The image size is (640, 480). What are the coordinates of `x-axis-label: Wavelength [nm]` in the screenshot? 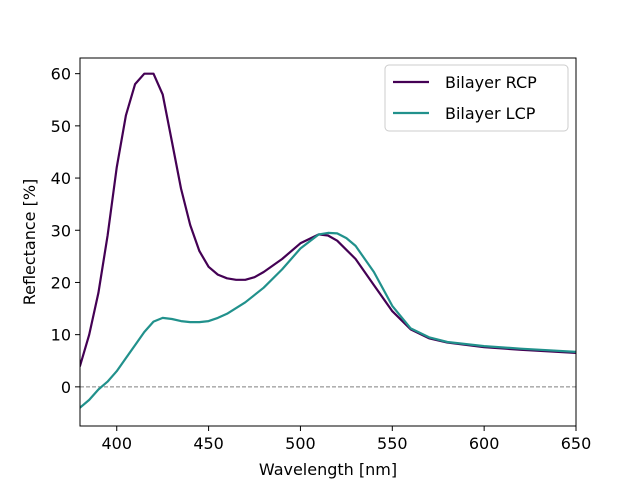 It's located at (328, 469).